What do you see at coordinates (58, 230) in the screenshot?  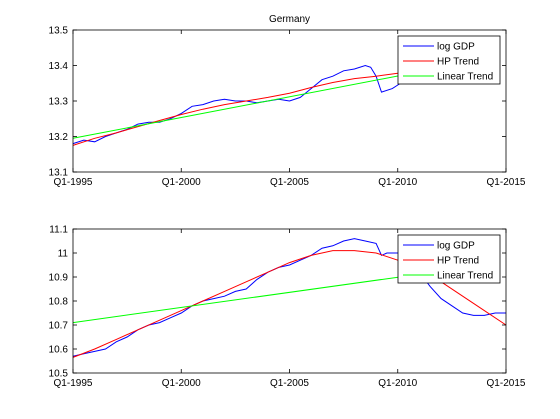 I see `y-tick-label: 11.1` at bounding box center [58, 230].